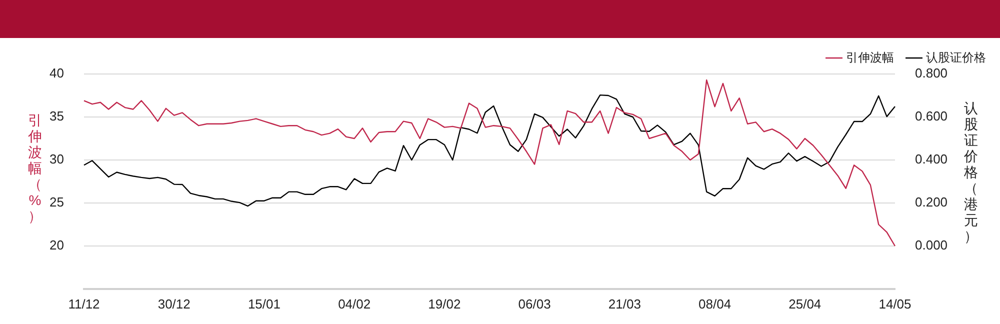 The width and height of the screenshot is (1000, 324). What do you see at coordinates (57, 116) in the screenshot?
I see `y-tick-label: 35` at bounding box center [57, 116].